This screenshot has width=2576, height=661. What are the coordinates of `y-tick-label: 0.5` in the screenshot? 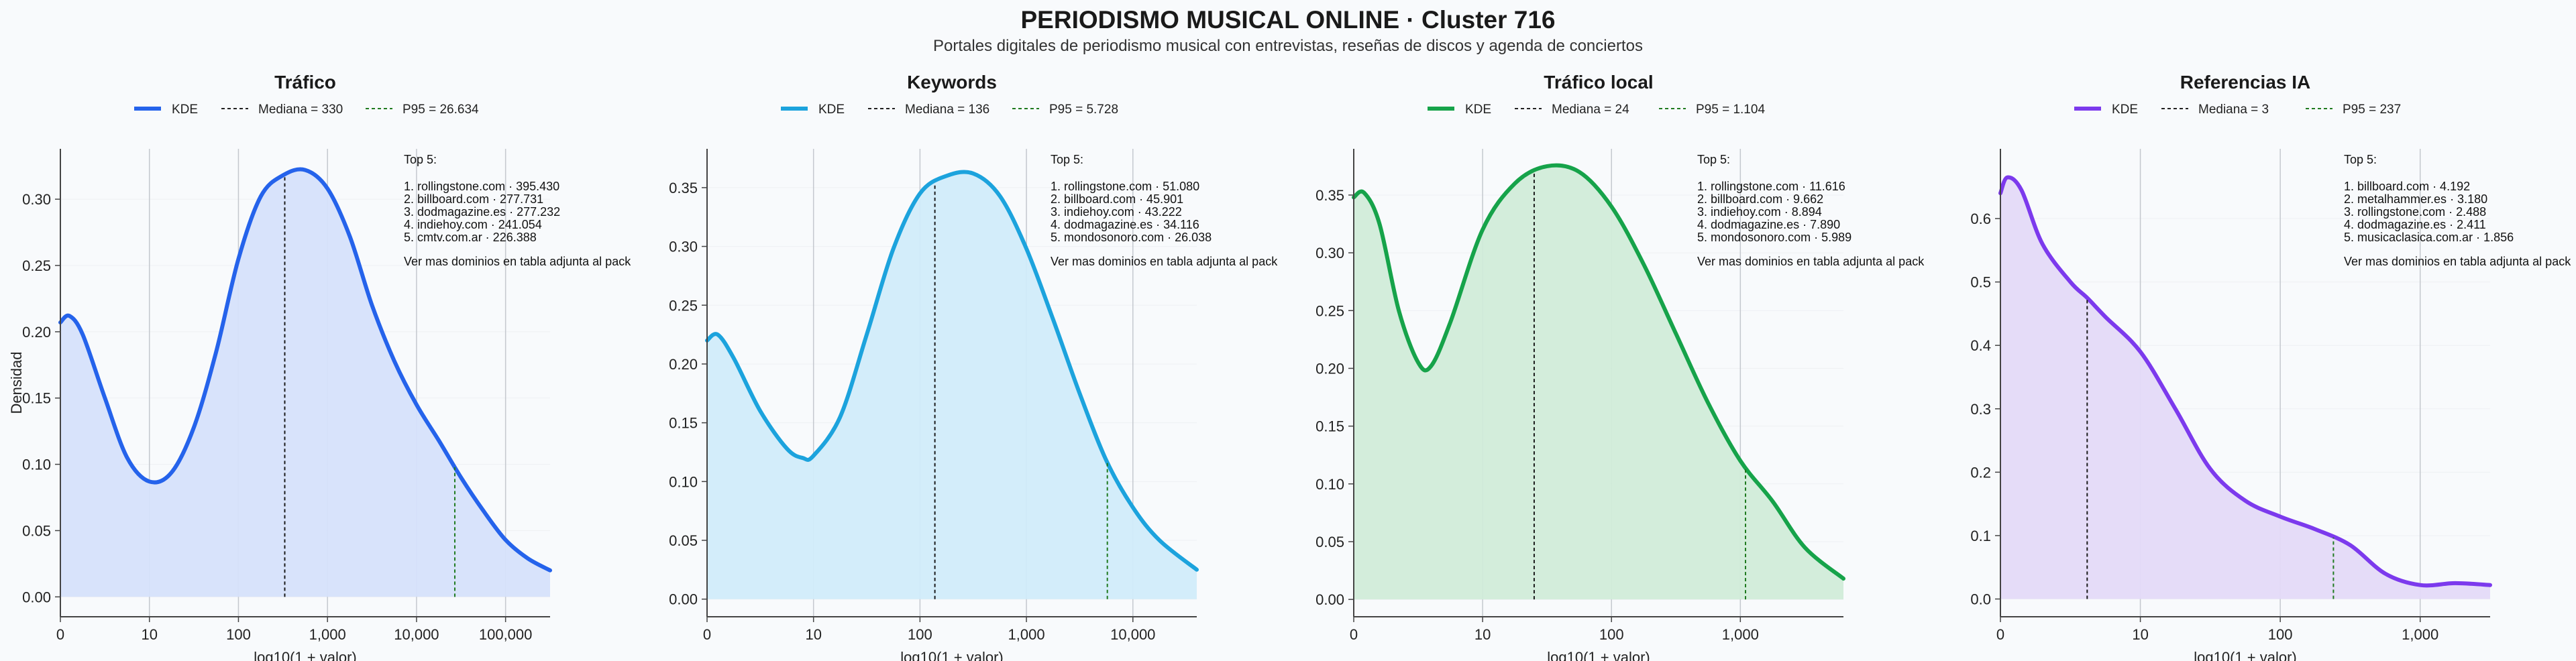 It's located at (1980, 282).